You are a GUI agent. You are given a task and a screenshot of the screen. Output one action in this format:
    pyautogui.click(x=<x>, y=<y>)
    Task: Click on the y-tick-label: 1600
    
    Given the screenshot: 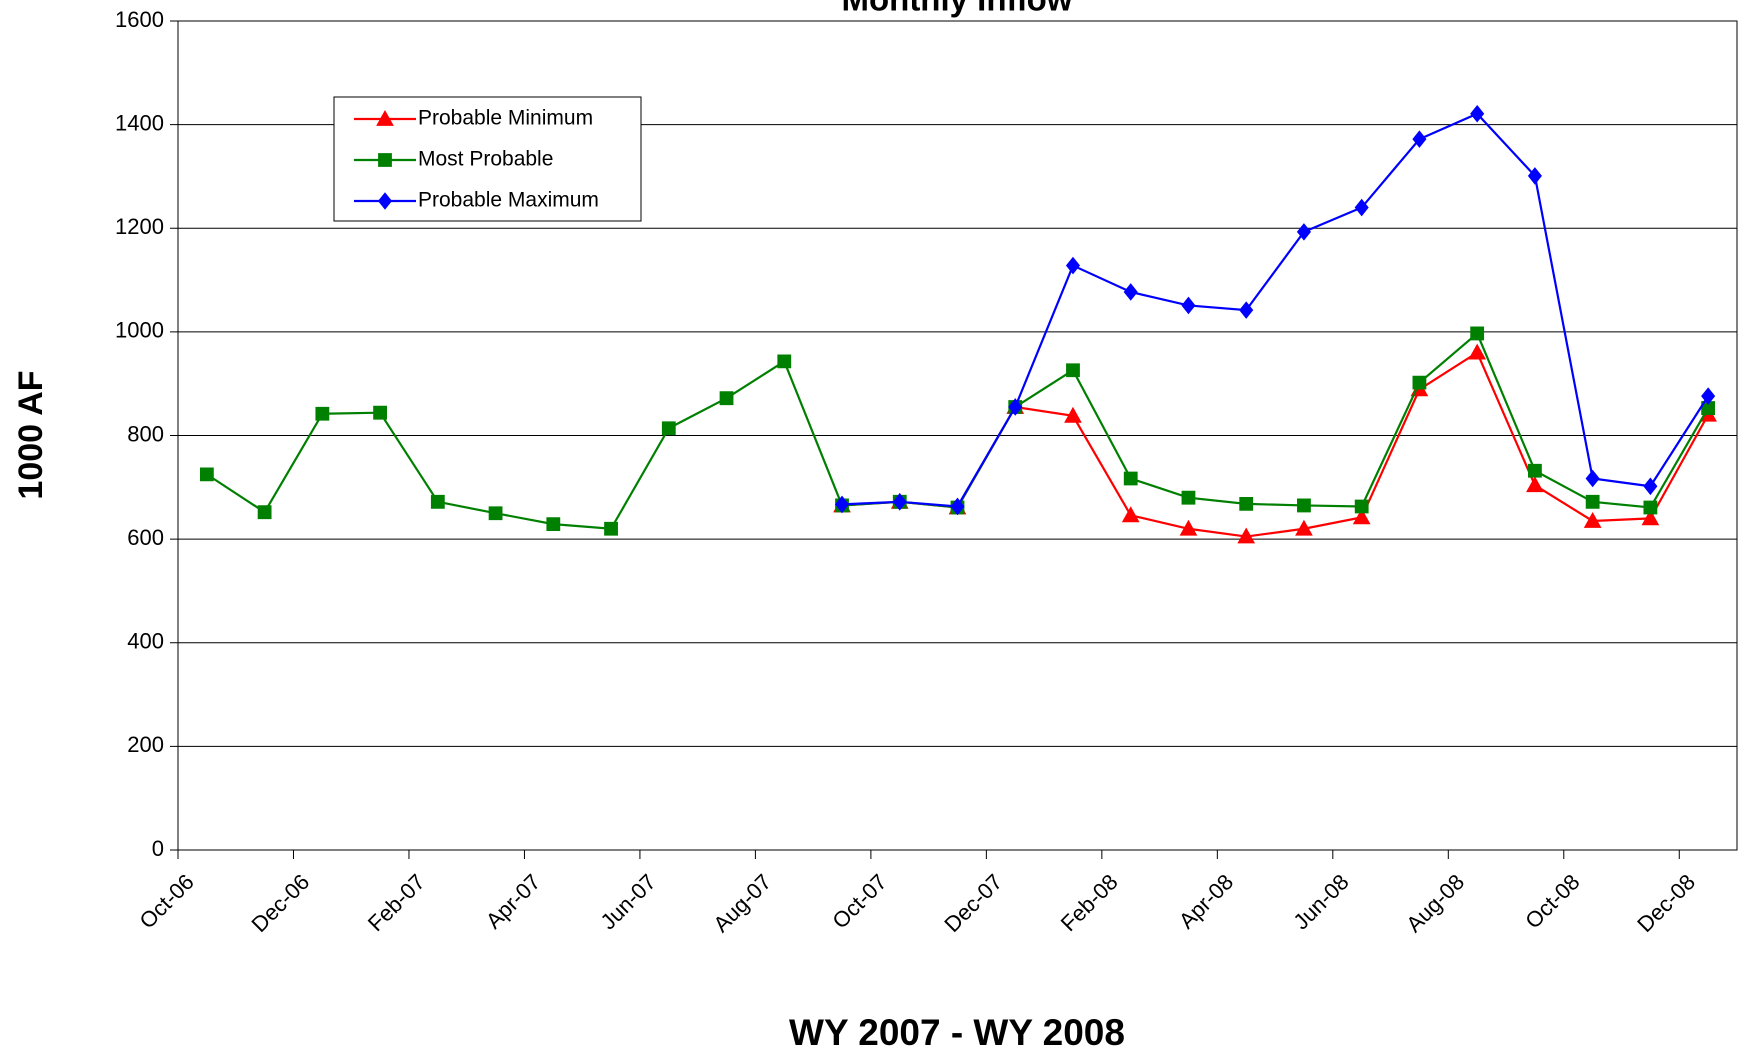 What is the action you would take?
    pyautogui.click(x=139, y=19)
    